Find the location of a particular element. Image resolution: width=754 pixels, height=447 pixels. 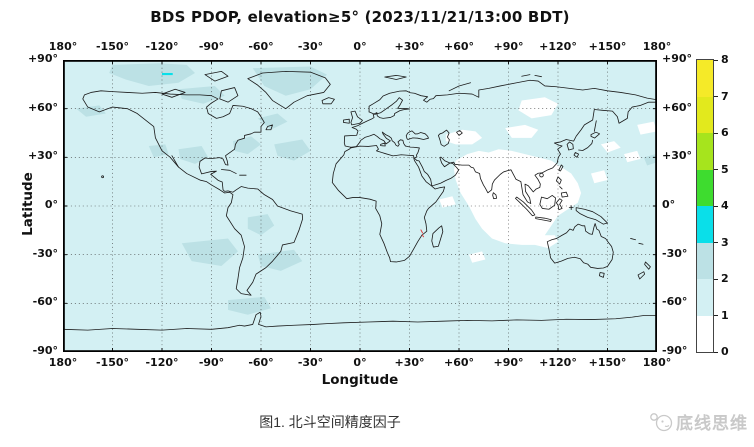

colorbar-tick-label: 5 is located at coordinates (725, 169).